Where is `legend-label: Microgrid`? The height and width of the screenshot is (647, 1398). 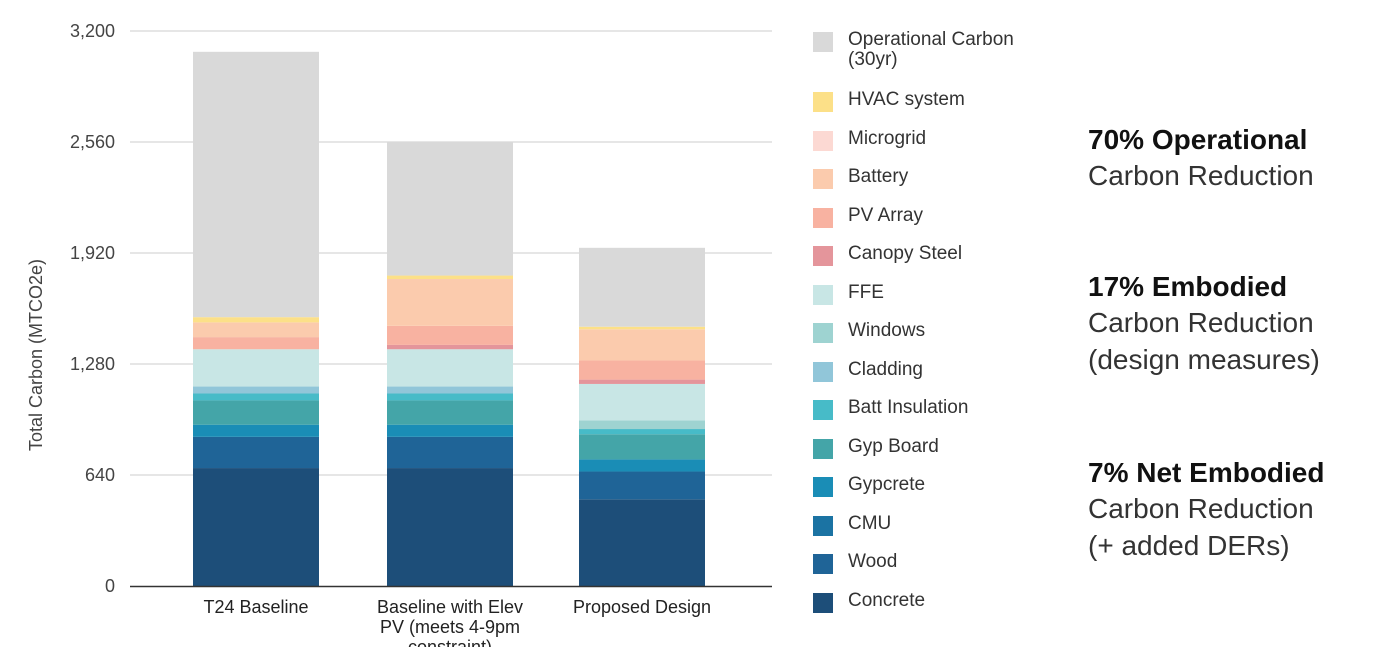 legend-label: Microgrid is located at coordinates (887, 138).